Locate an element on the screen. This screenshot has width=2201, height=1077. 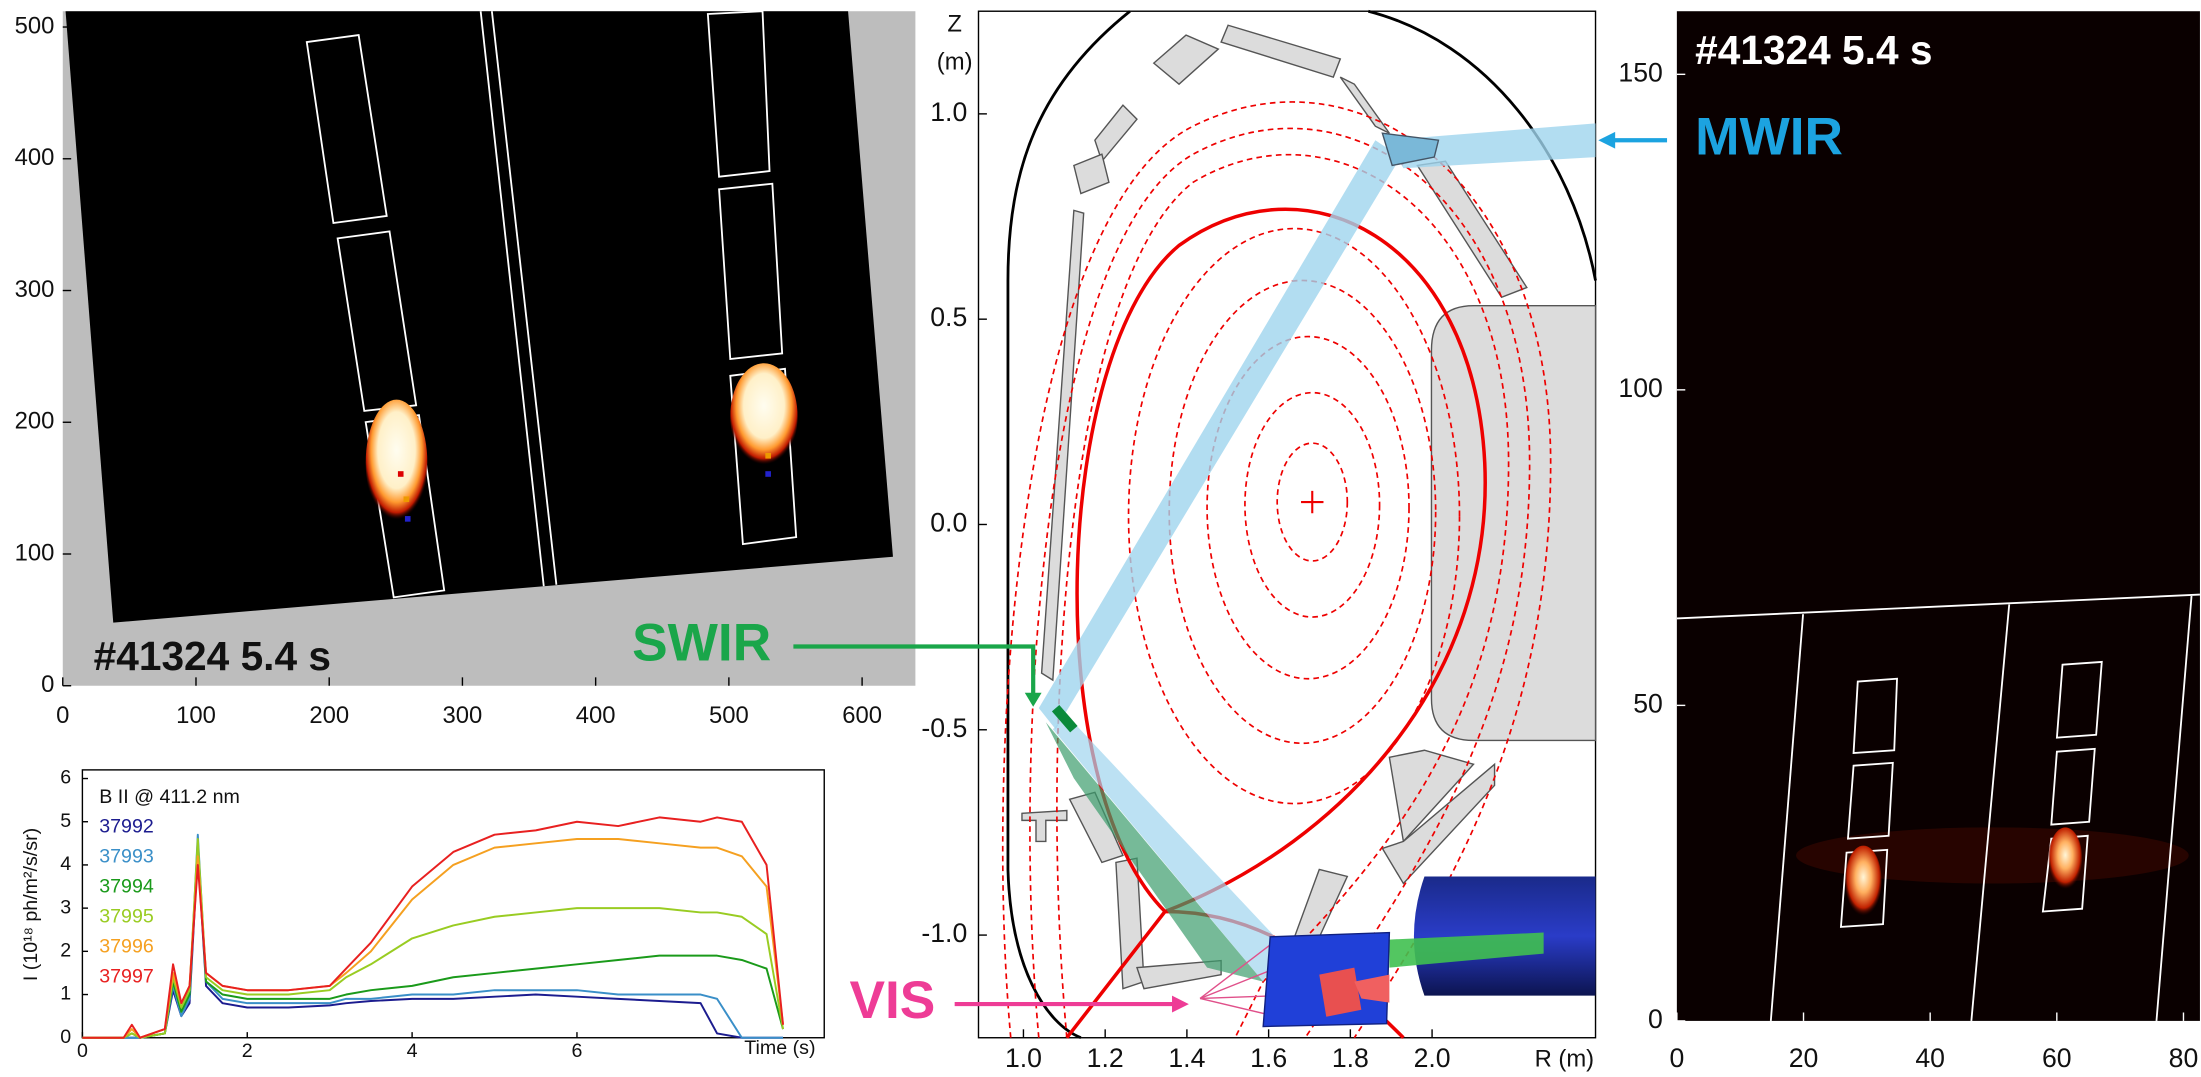
x-tick-label: 1.2 is located at coordinates (1105, 1058).